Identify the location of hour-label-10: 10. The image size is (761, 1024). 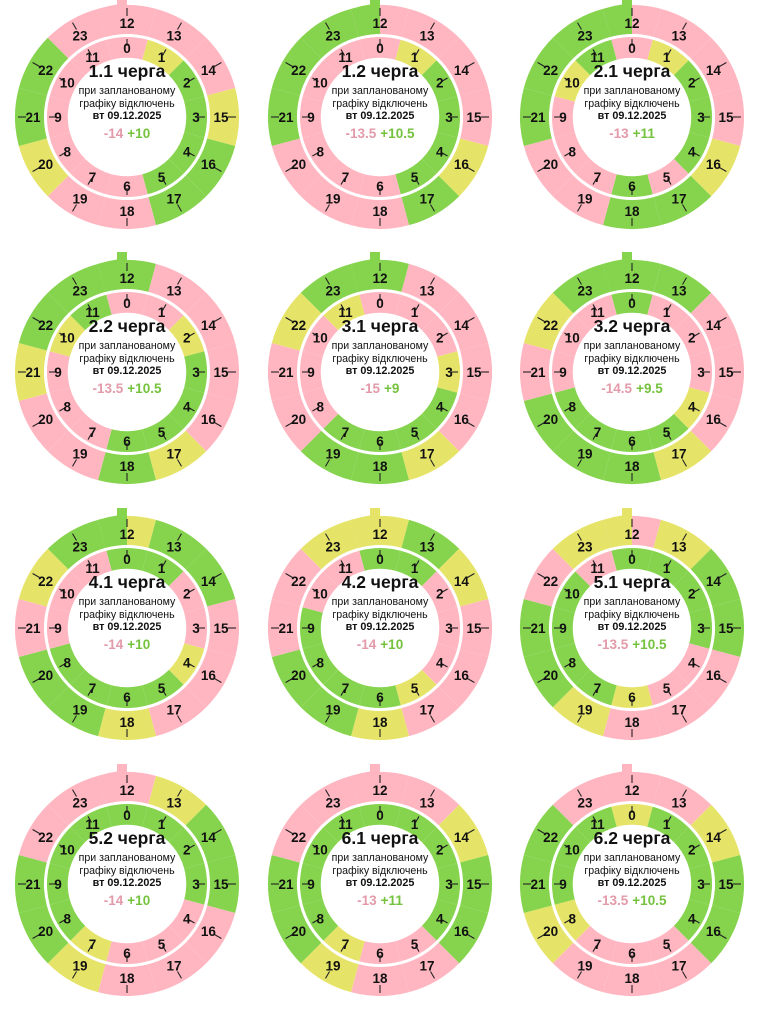
(320, 83).